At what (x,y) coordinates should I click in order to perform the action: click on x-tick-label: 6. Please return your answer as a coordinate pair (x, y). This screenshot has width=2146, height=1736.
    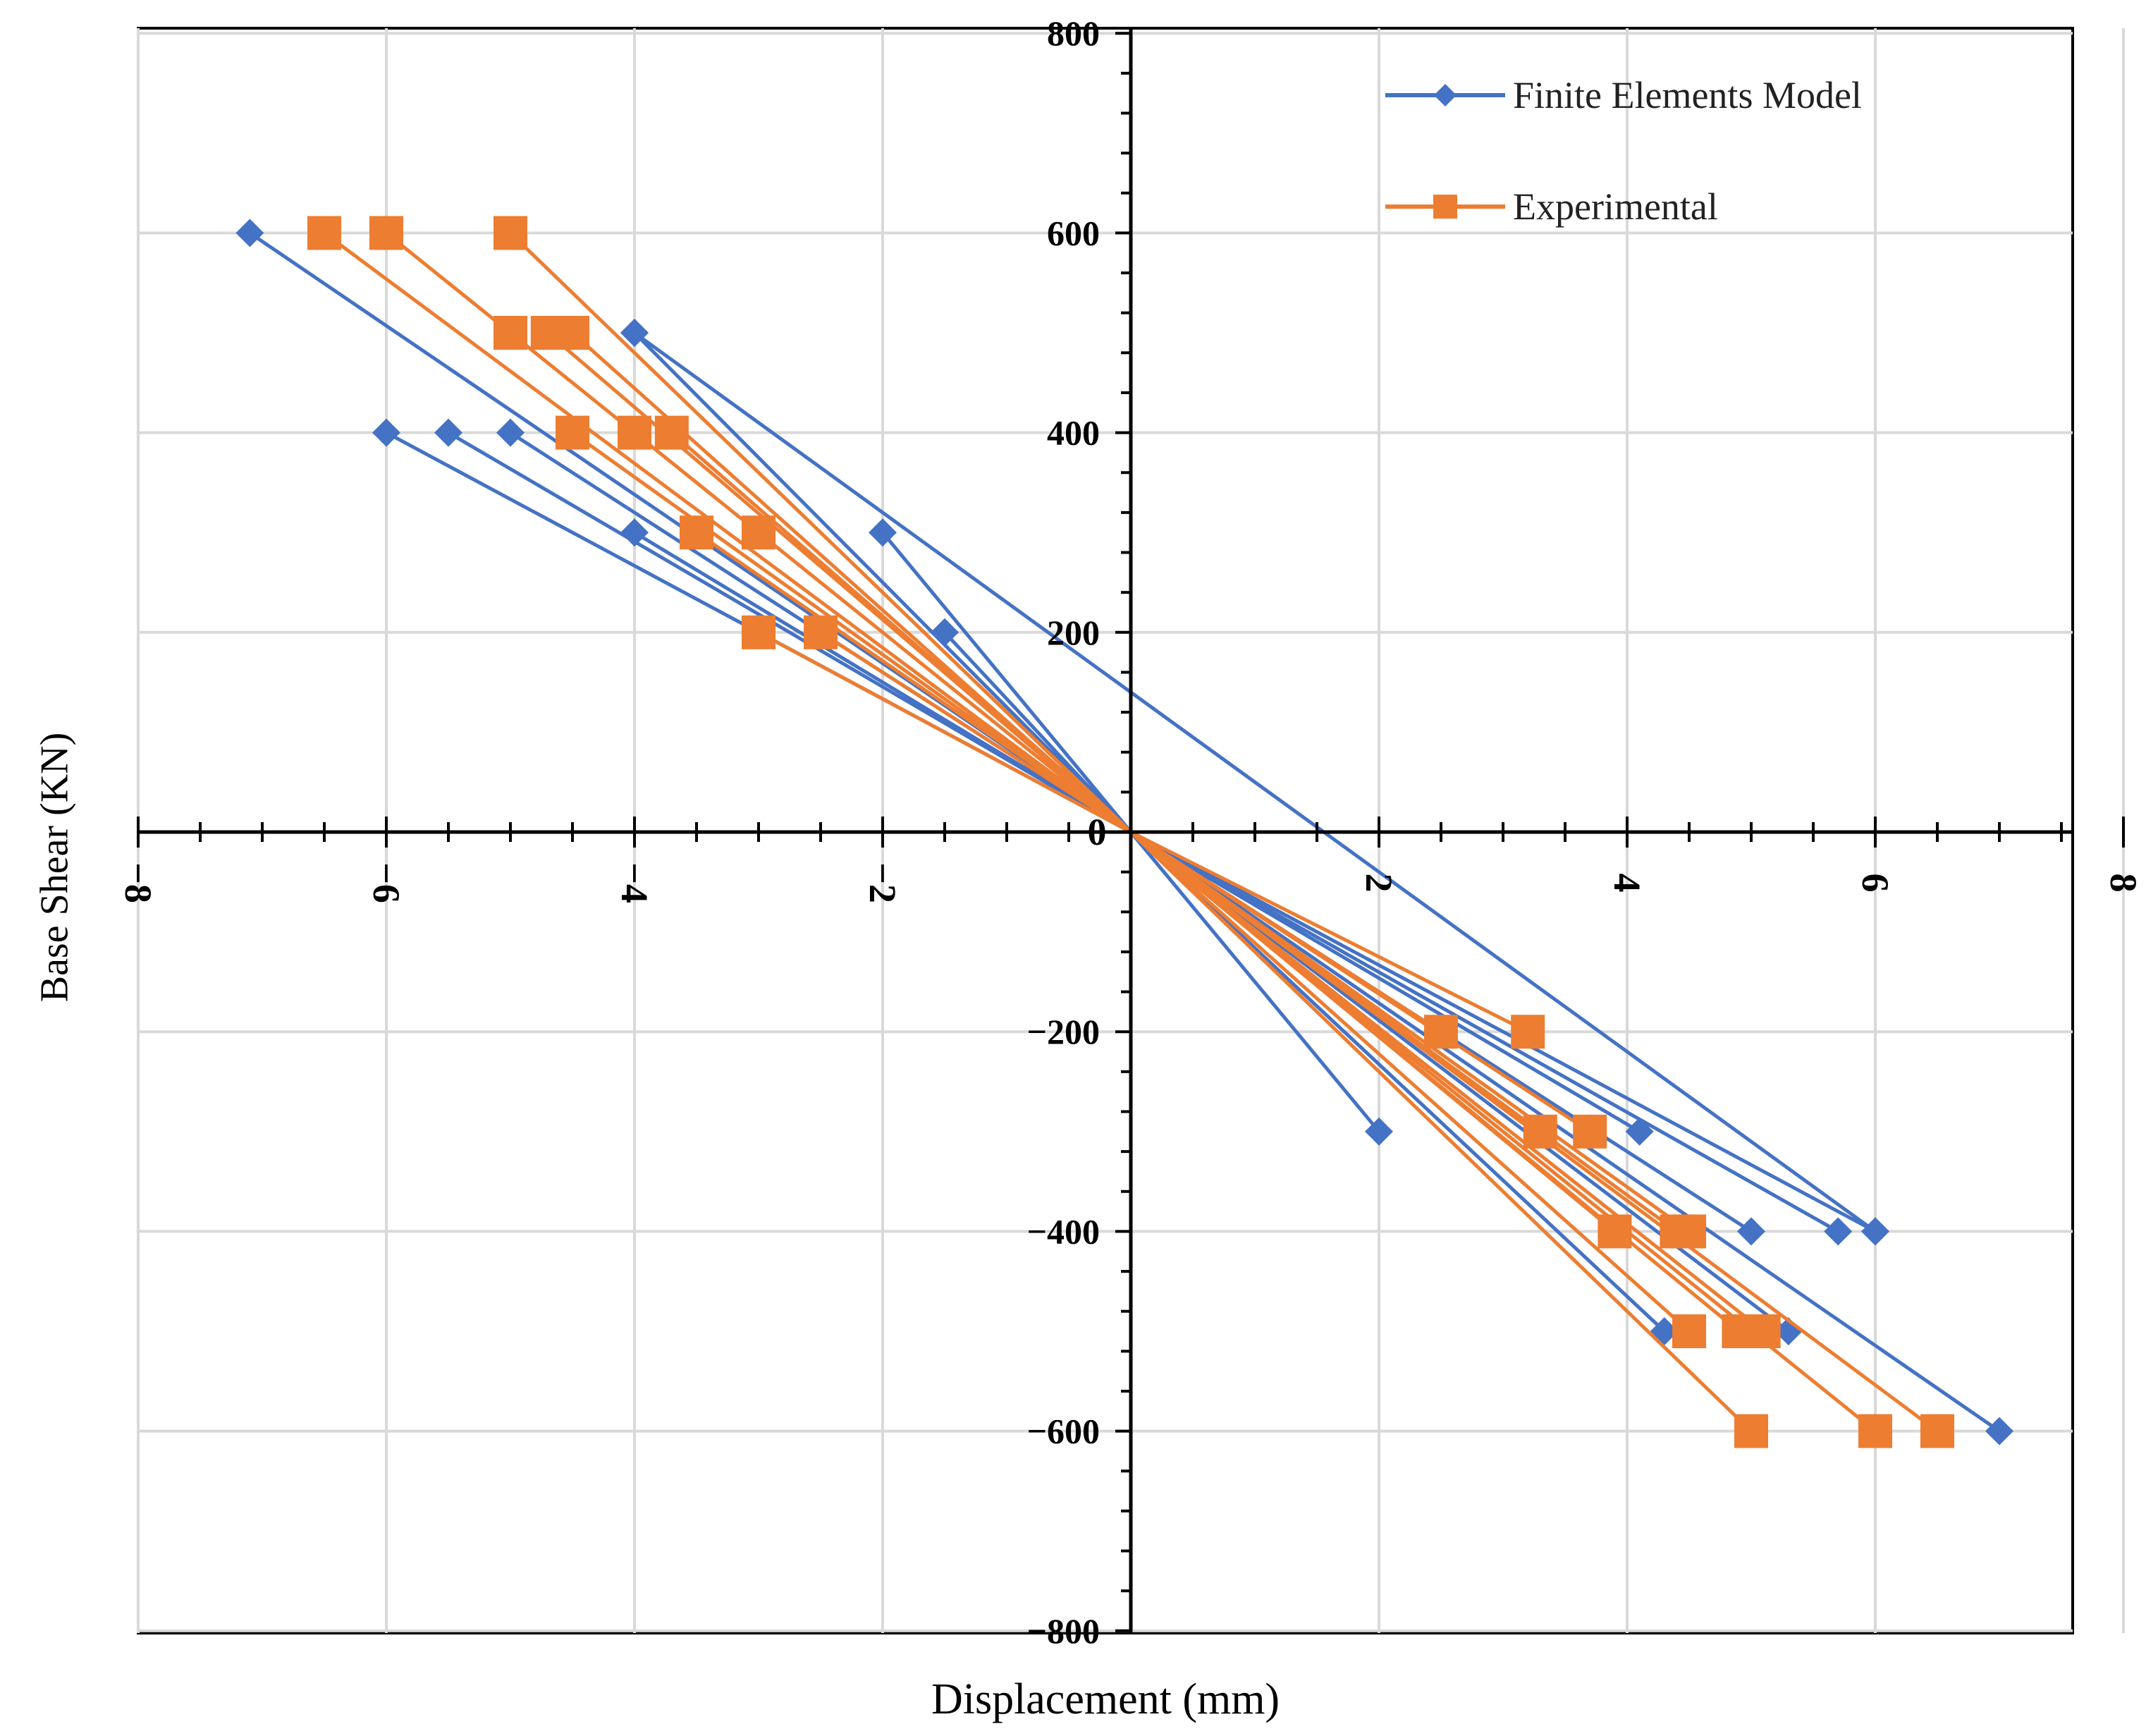
    Looking at the image, I should click on (1875, 883).